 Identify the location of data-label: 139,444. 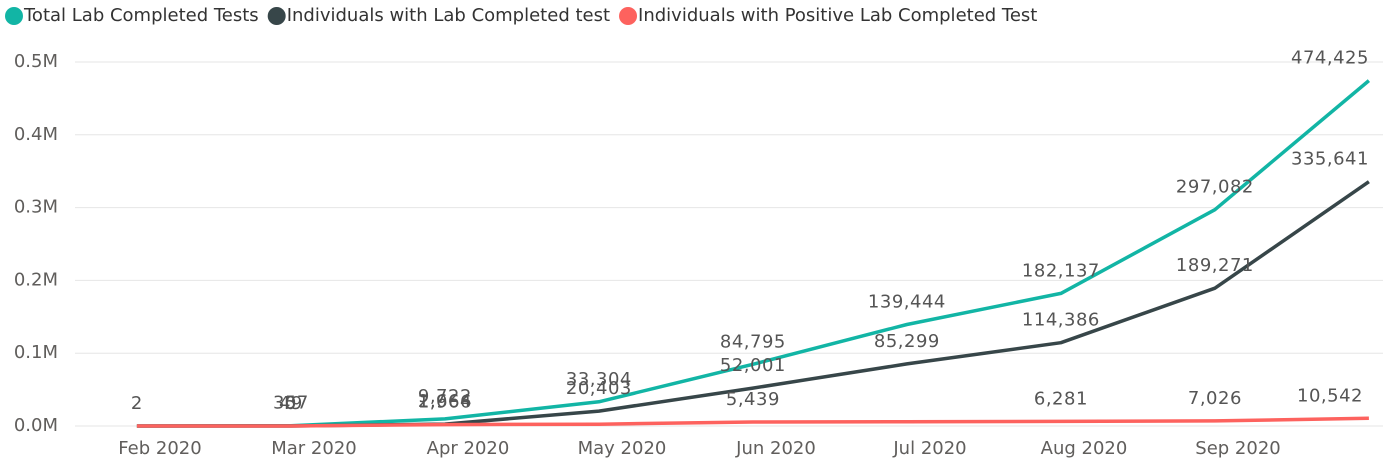
(907, 301).